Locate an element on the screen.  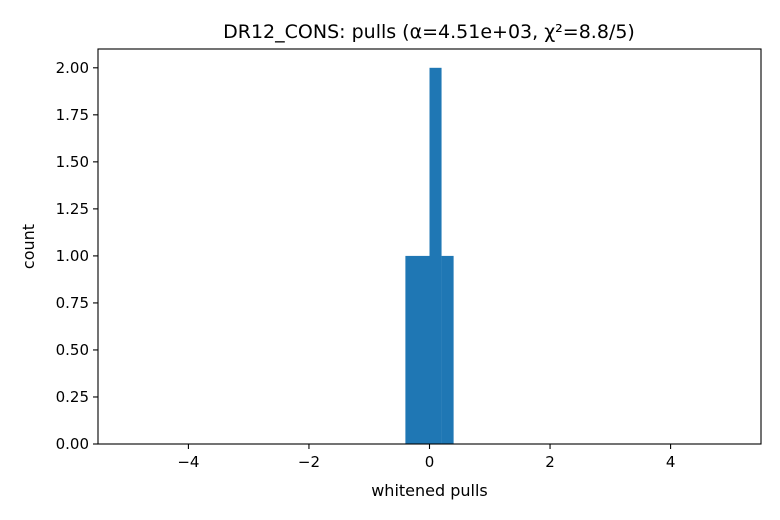
x-tick-label: 0 is located at coordinates (430, 462).